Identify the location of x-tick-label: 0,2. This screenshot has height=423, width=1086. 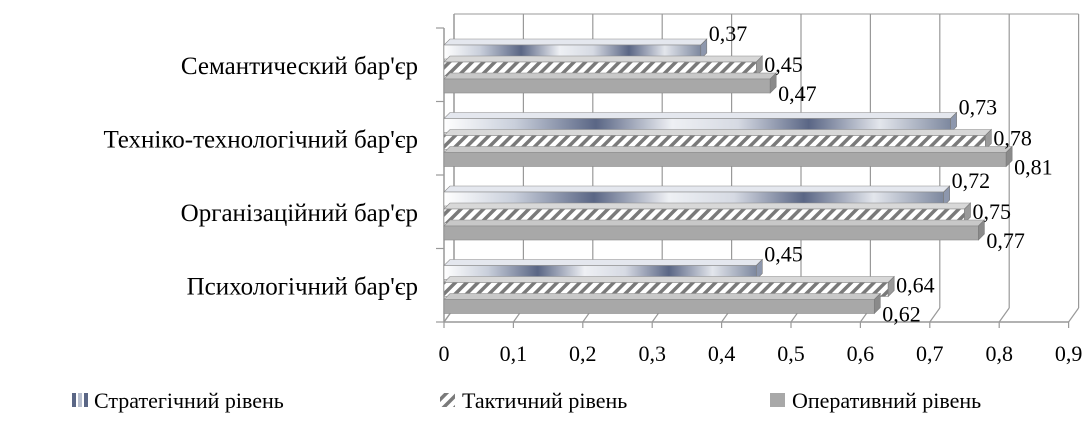
(583, 353).